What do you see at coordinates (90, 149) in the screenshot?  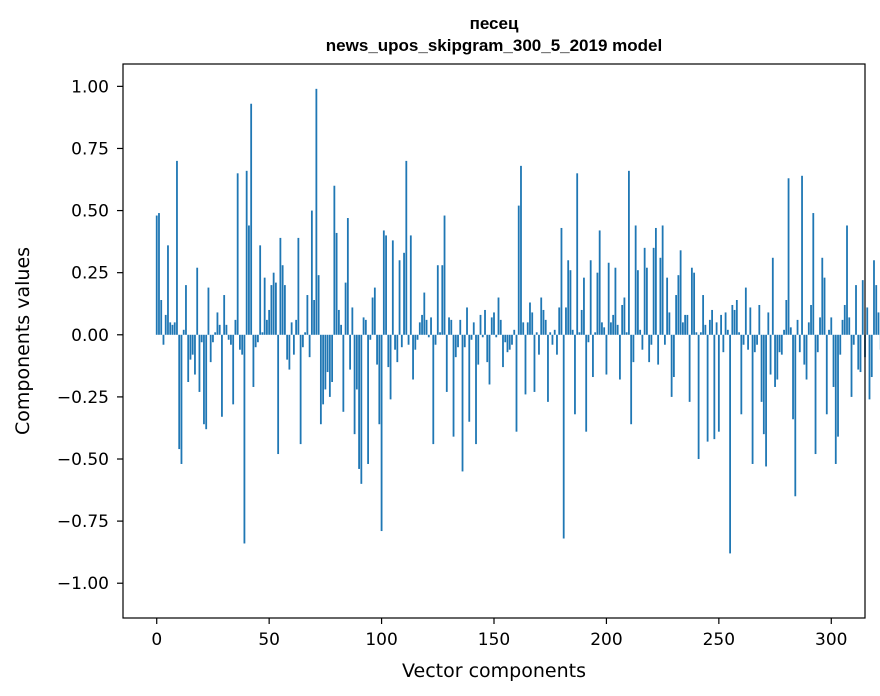 I see `y-tick-label: 0.75` at bounding box center [90, 149].